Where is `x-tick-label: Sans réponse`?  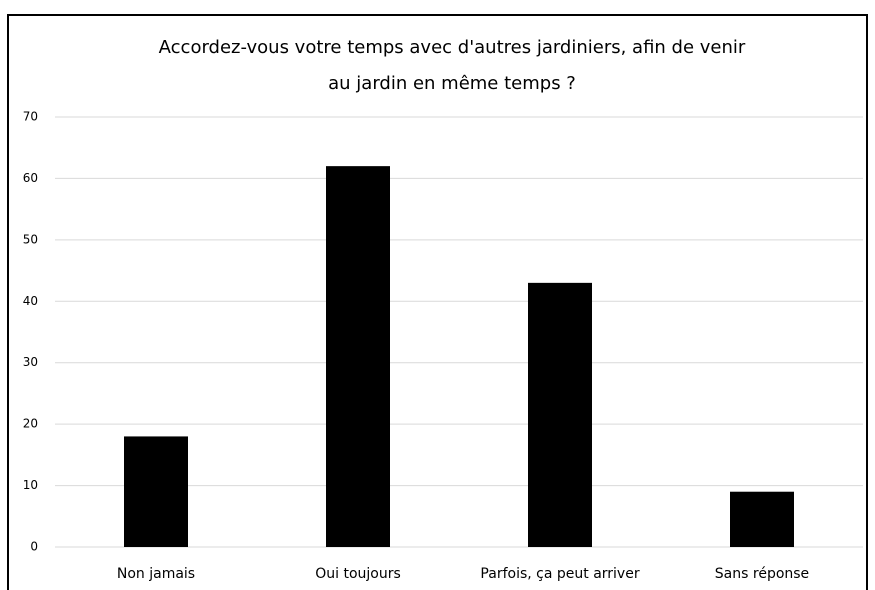
x-tick-label: Sans réponse is located at coordinates (762, 574).